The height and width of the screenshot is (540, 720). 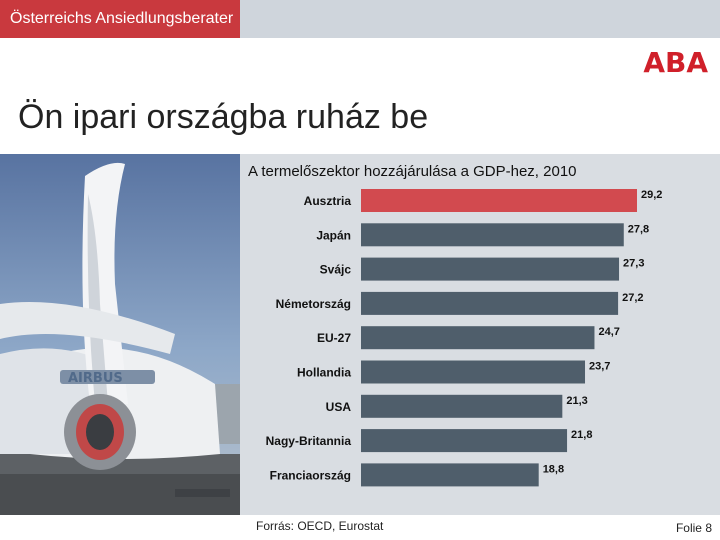 I want to click on category-label: Svájc, so click(x=336, y=270).